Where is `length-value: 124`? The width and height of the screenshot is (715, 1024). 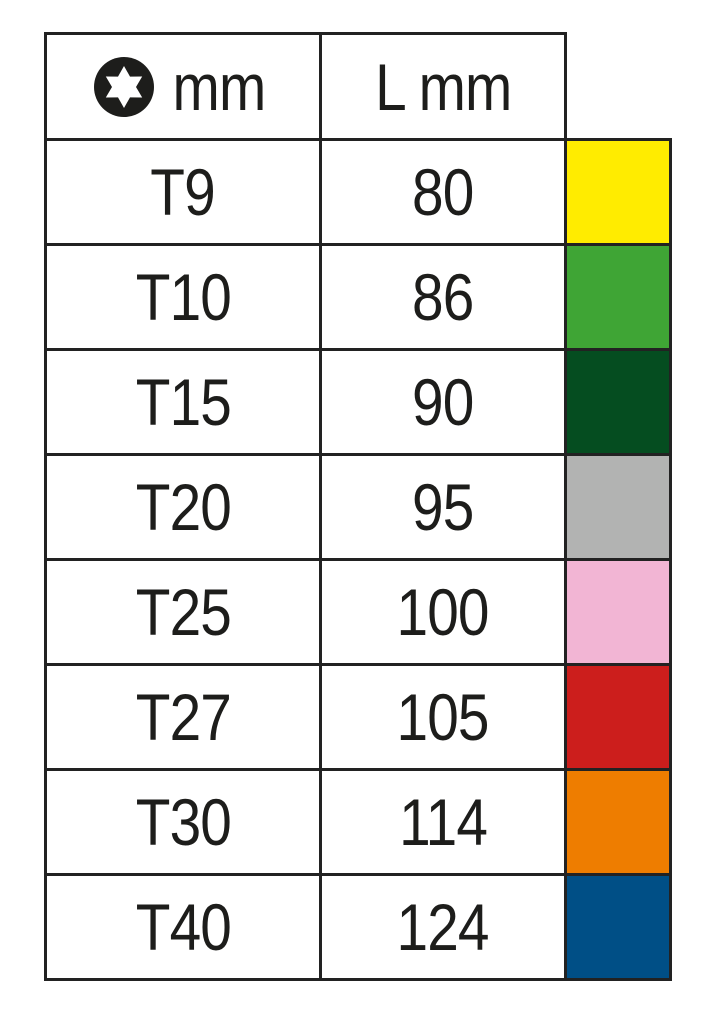
length-value: 124 is located at coordinates (443, 927).